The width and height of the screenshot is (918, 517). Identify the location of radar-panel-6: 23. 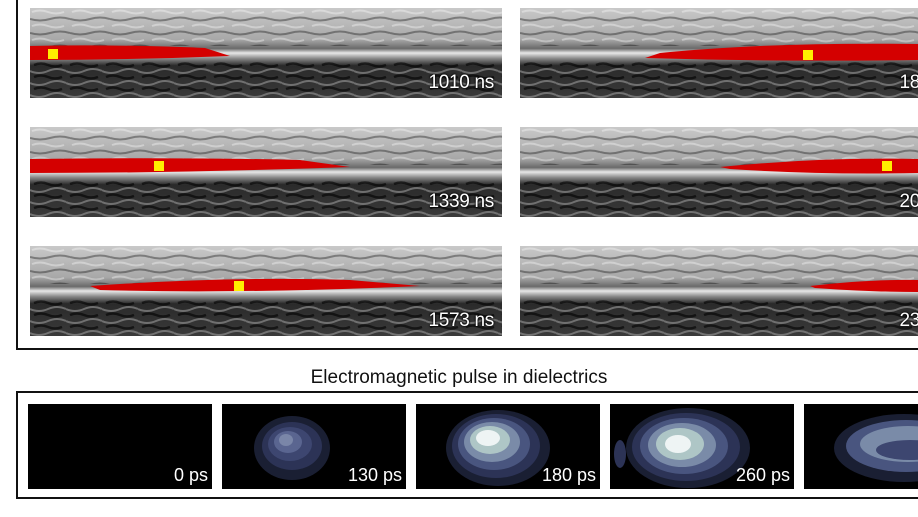
(719, 291).